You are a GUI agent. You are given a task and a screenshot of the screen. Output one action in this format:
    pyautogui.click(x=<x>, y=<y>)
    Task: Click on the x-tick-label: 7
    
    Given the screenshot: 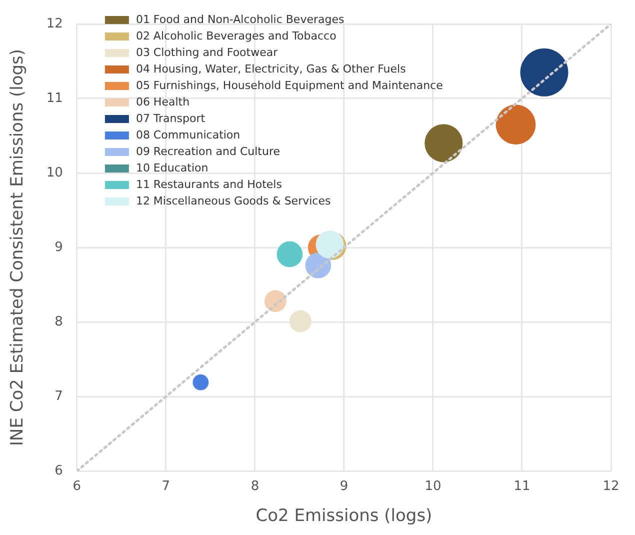 What is the action you would take?
    pyautogui.click(x=166, y=486)
    